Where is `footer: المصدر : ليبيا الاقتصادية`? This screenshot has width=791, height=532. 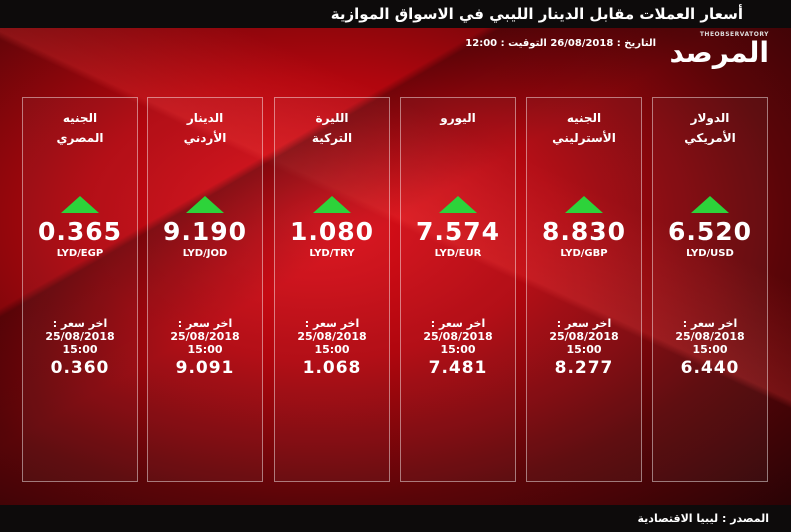 footer: المصدر : ليبيا الاقتصادية is located at coordinates (395, 518).